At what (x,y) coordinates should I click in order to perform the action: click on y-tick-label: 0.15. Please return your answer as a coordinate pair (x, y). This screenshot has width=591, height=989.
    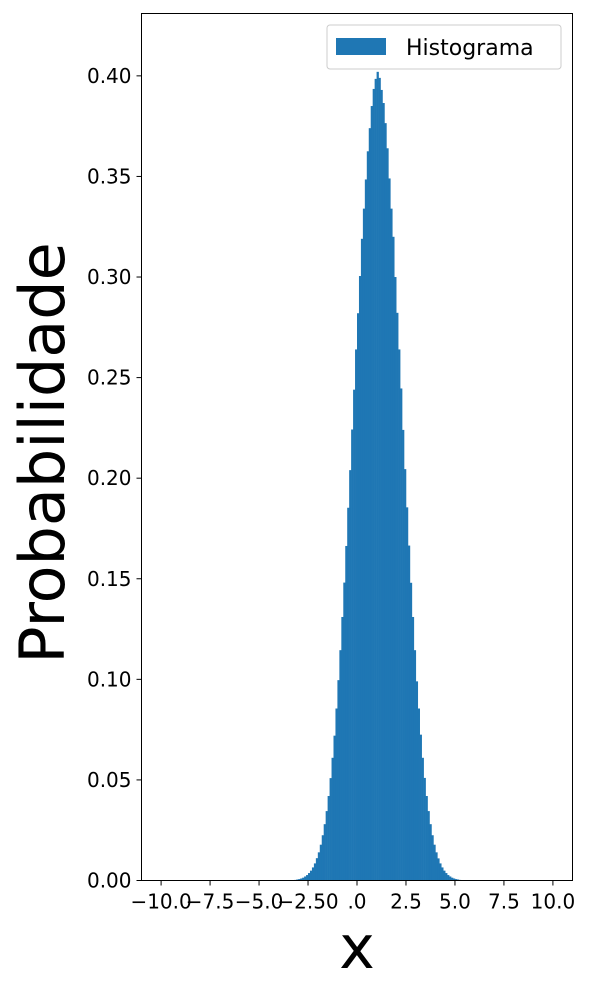
    Looking at the image, I should click on (109, 579).